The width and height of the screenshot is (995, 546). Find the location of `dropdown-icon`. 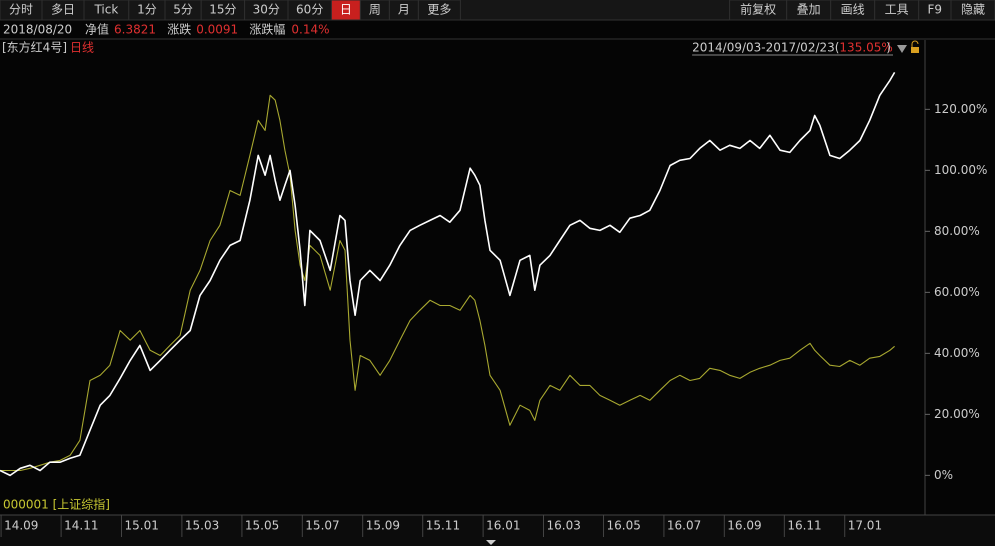

dropdown-icon is located at coordinates (902, 49).